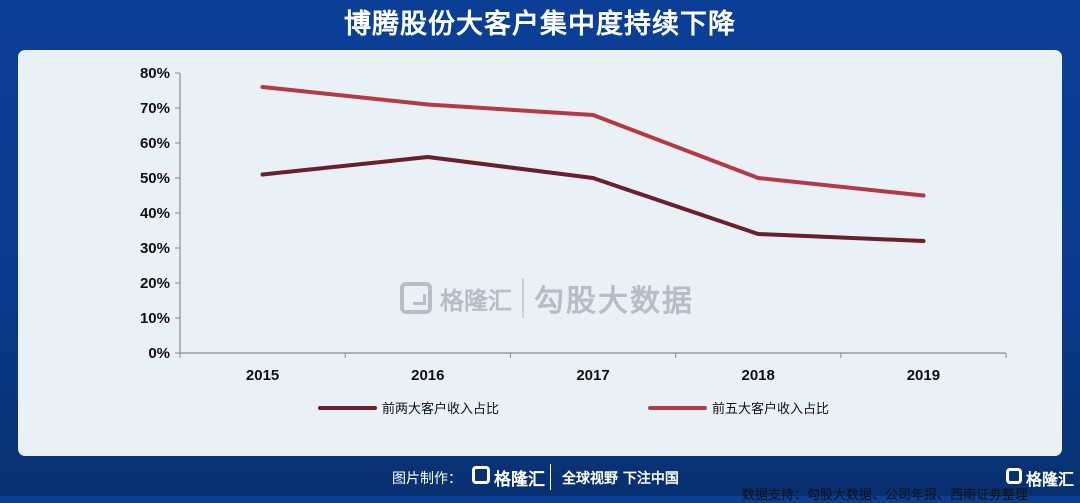  What do you see at coordinates (620, 479) in the screenshot?
I see `footer-slogan: 全球视野 下注中国` at bounding box center [620, 479].